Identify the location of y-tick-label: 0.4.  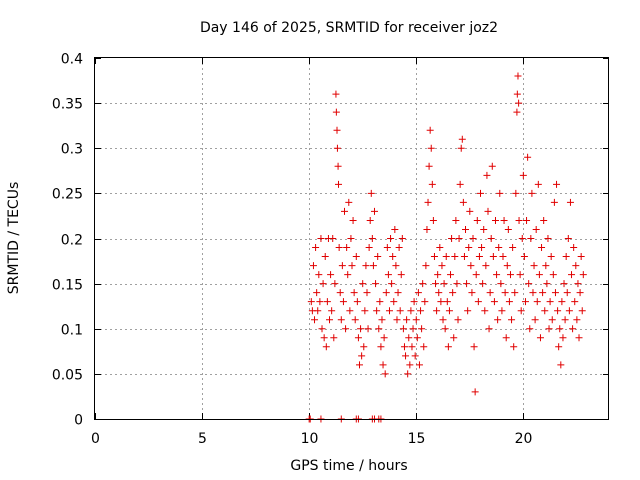
(72, 60).